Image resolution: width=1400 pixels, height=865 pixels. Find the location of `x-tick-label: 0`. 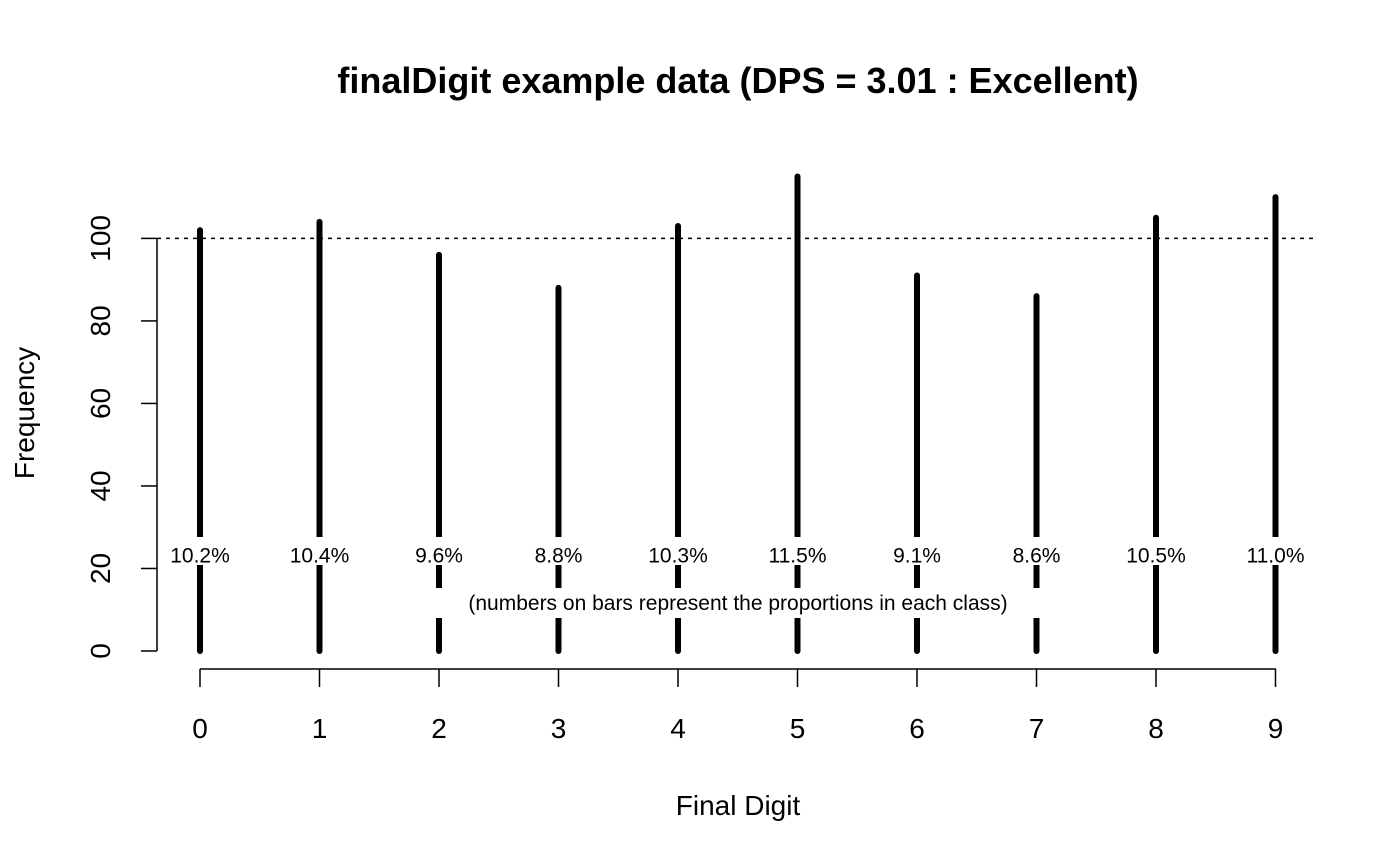

x-tick-label: 0 is located at coordinates (200, 728).